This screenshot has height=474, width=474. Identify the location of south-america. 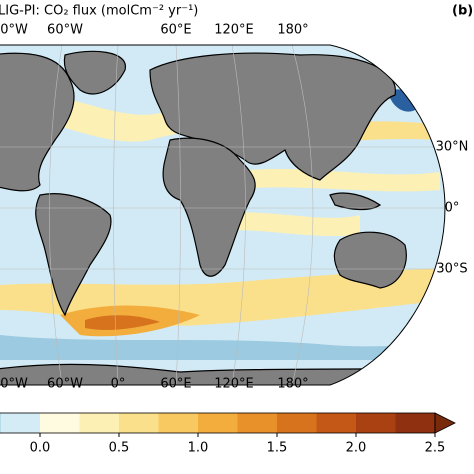
(73, 255).